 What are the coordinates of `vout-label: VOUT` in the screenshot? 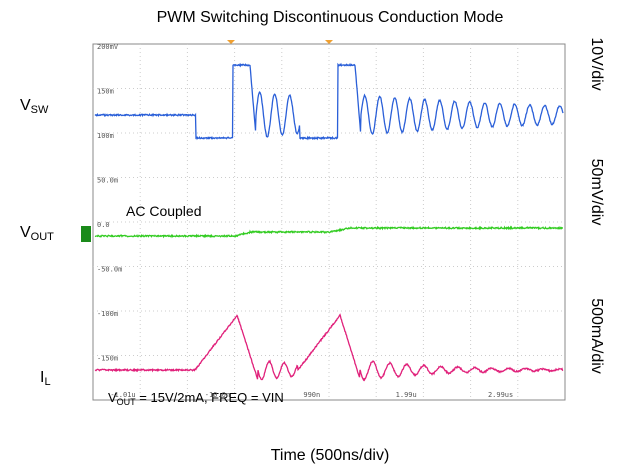 It's located at (37, 233).